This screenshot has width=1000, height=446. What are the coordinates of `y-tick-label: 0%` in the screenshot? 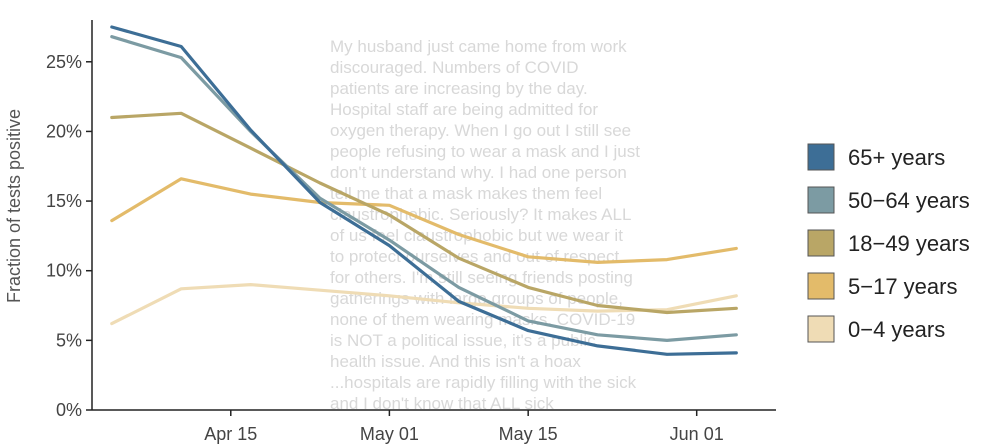 It's located at (69, 410).